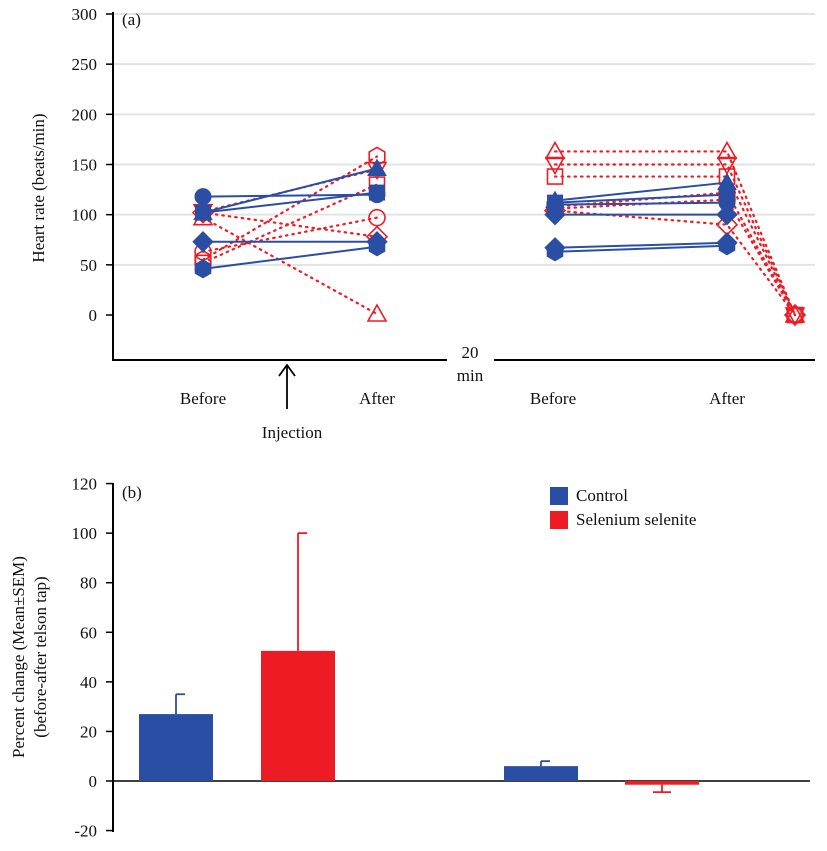  What do you see at coordinates (85, 14) in the screenshot?
I see `y-tick-label: 300` at bounding box center [85, 14].